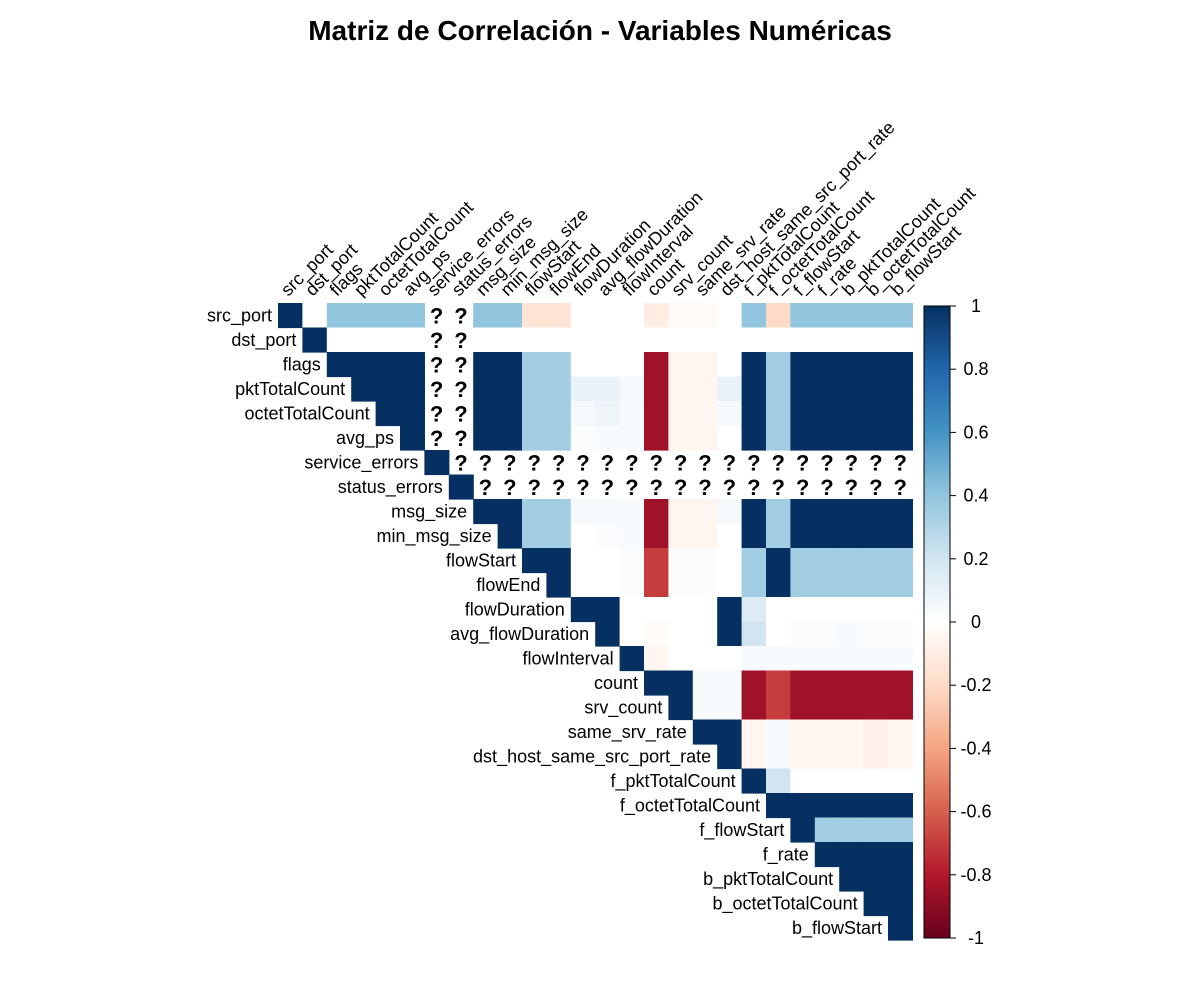 Image resolution: width=1200 pixels, height=1000 pixels. Describe the element at coordinates (623, 707) in the screenshot. I see `row-label: srv_count` at that location.